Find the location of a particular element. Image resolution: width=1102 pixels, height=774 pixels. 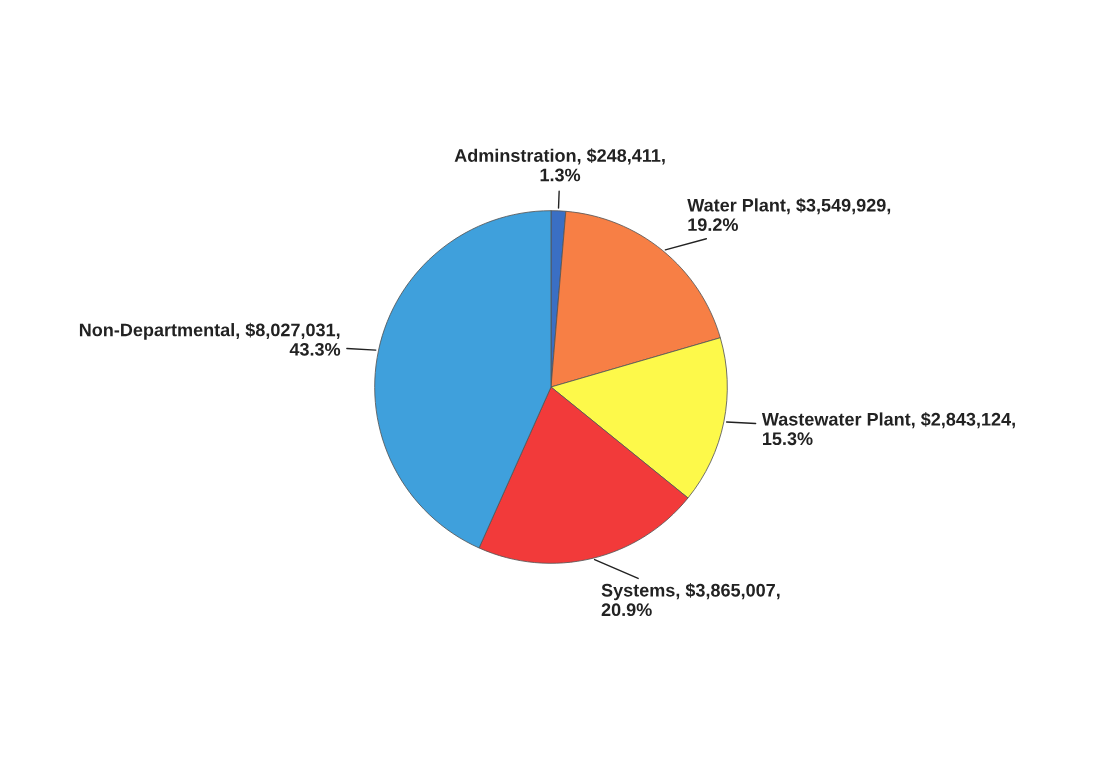

slice-label: Adminstration, $248,411, 1.3% is located at coordinates (559, 165).